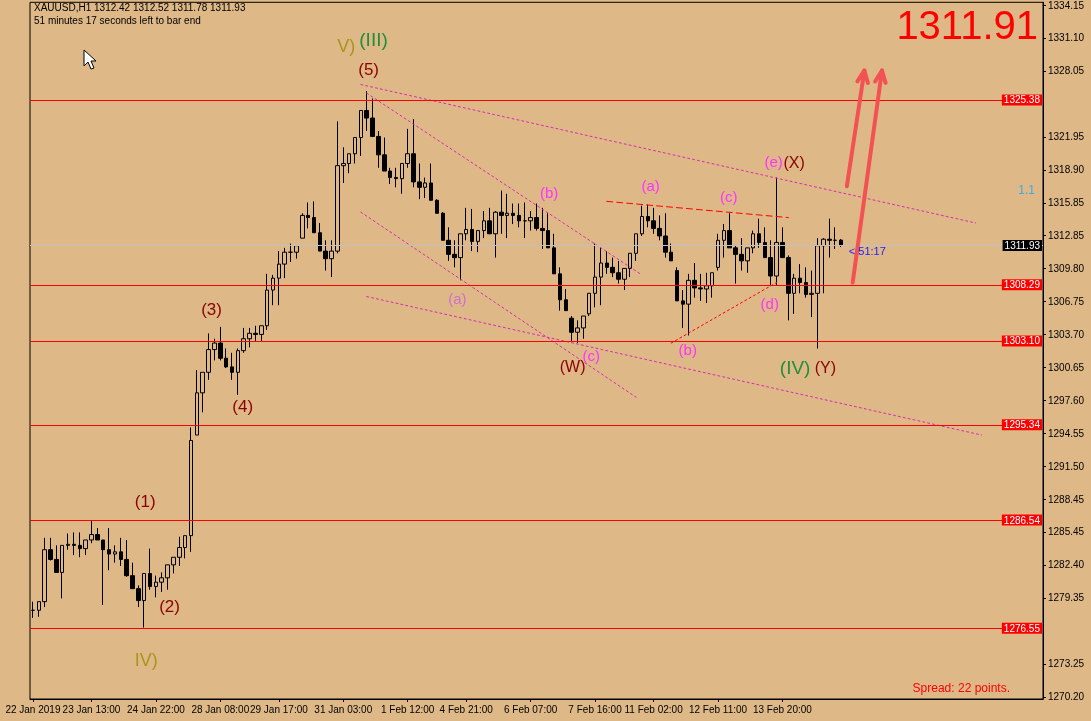 This screenshot has height=721, width=1091. I want to click on y-tick-label: 1300.65, so click(1066, 367).